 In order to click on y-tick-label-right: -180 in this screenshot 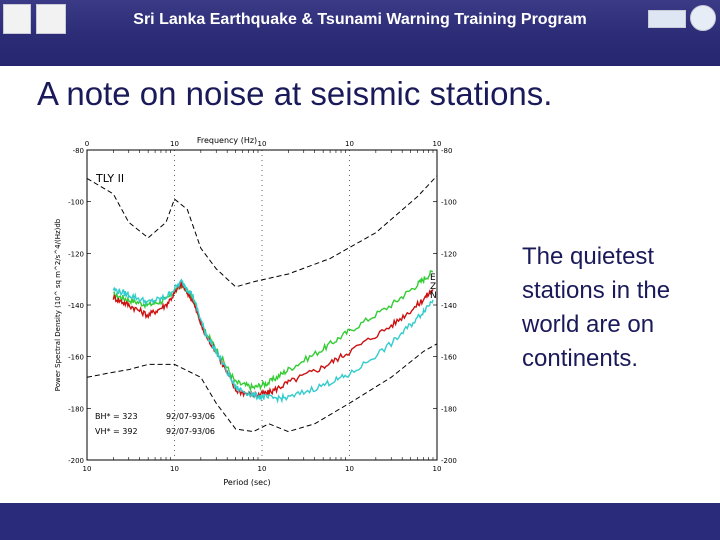, I will do `click(449, 409)`.